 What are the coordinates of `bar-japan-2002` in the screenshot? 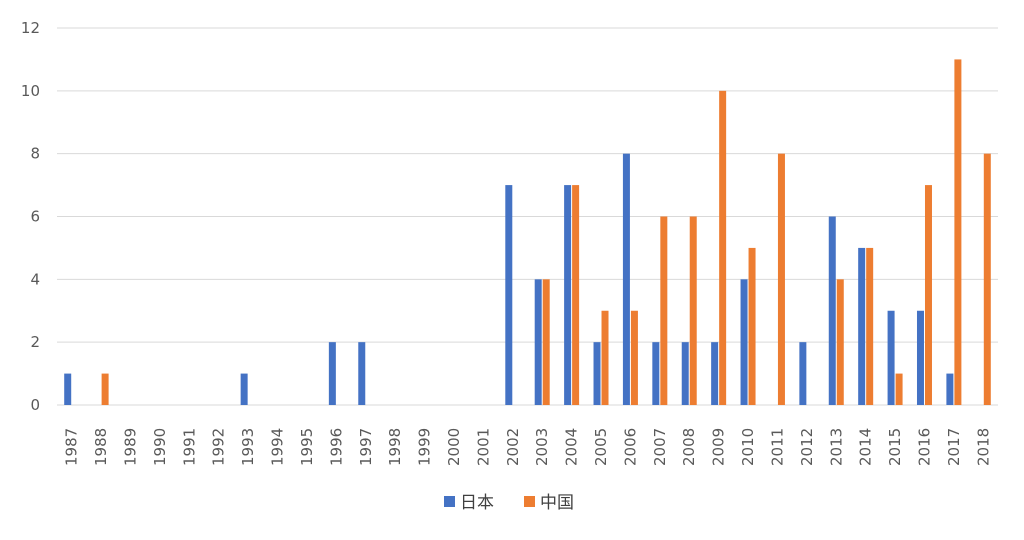 It's located at (509, 295).